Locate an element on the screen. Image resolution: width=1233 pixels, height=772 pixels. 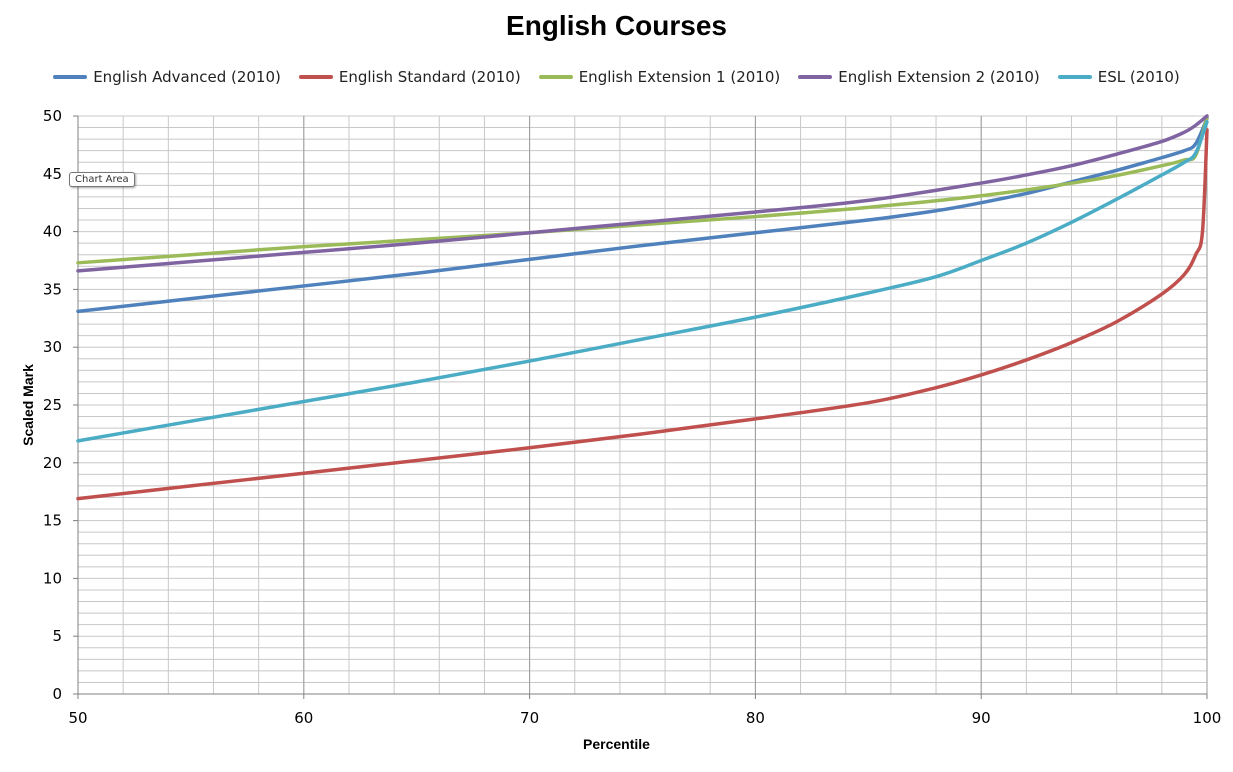
y-tick-label: 20 is located at coordinates (52, 463).